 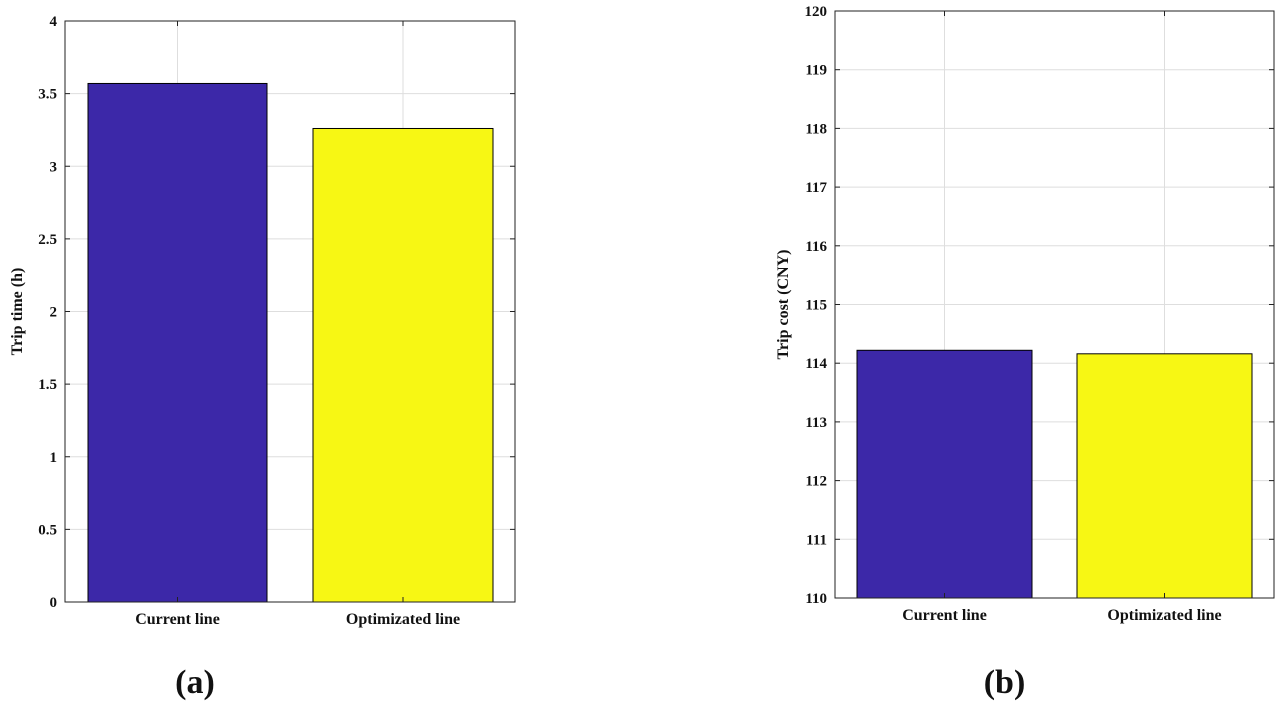 What do you see at coordinates (816, 12) in the screenshot?
I see `y-tick-label: 120` at bounding box center [816, 12].